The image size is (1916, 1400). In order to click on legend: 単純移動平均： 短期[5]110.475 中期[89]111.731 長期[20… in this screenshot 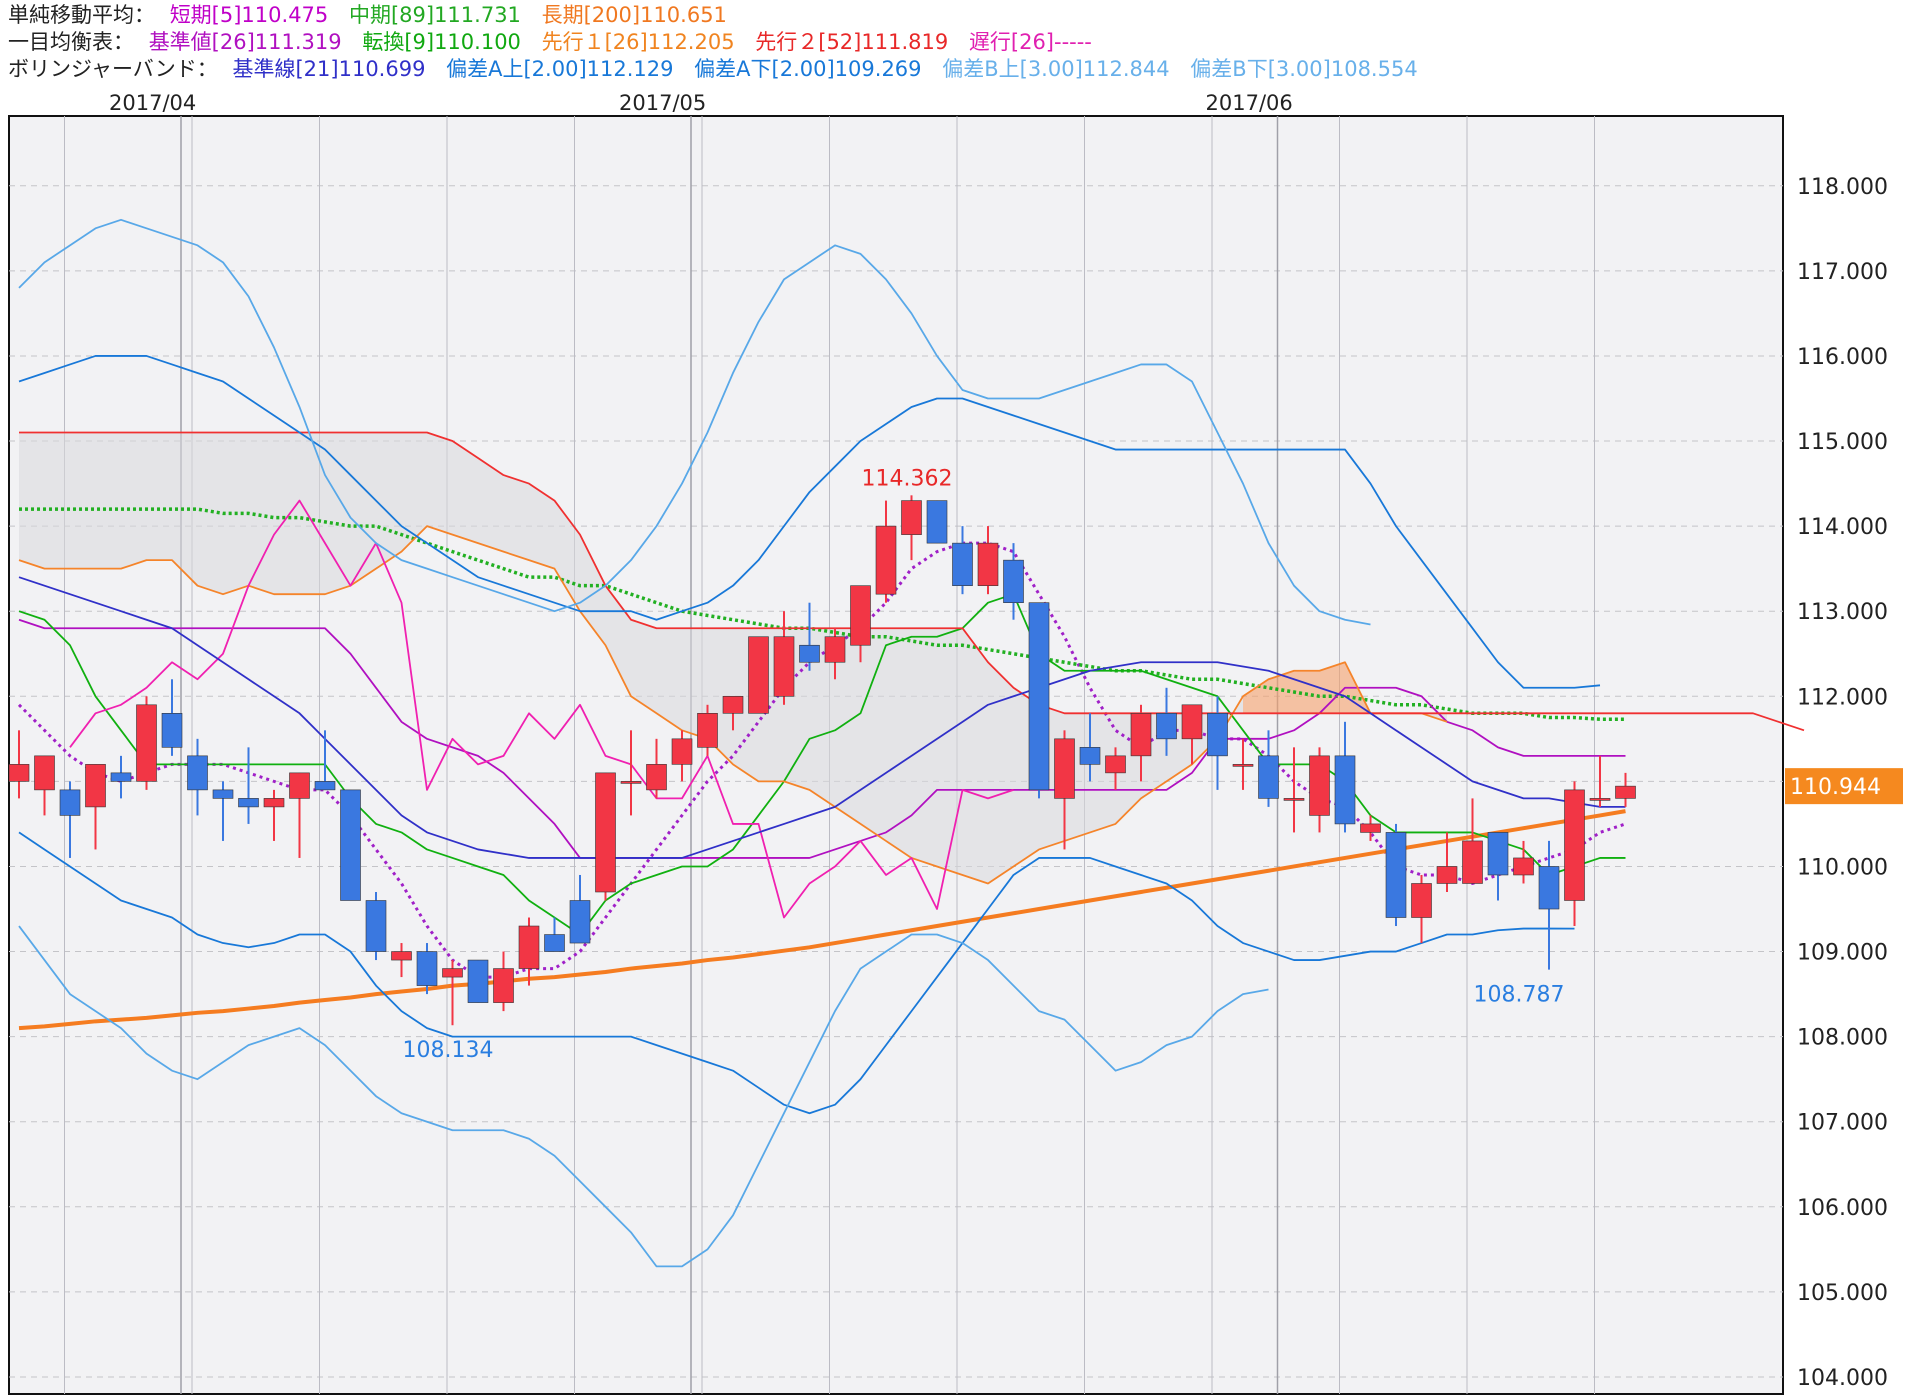, I will do `click(958, 42)`.